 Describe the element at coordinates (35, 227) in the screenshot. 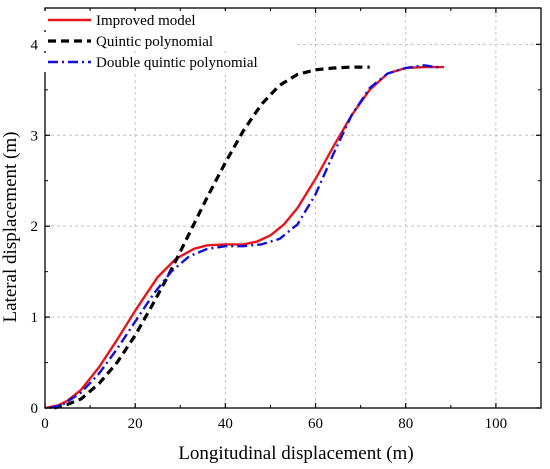

I see `y-tick-label: 2` at that location.